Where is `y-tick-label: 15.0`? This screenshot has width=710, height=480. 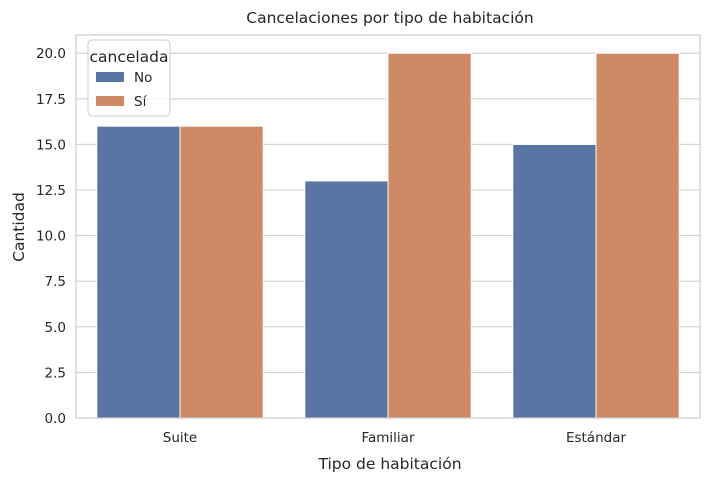 y-tick-label: 15.0 is located at coordinates (51, 145).